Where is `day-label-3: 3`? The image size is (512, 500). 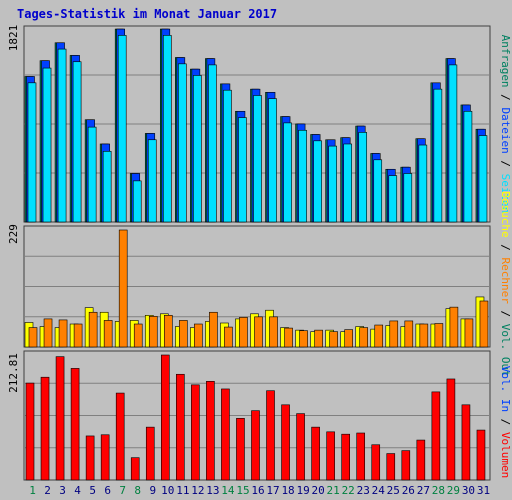 day-label-3: 3 is located at coordinates (62, 490).